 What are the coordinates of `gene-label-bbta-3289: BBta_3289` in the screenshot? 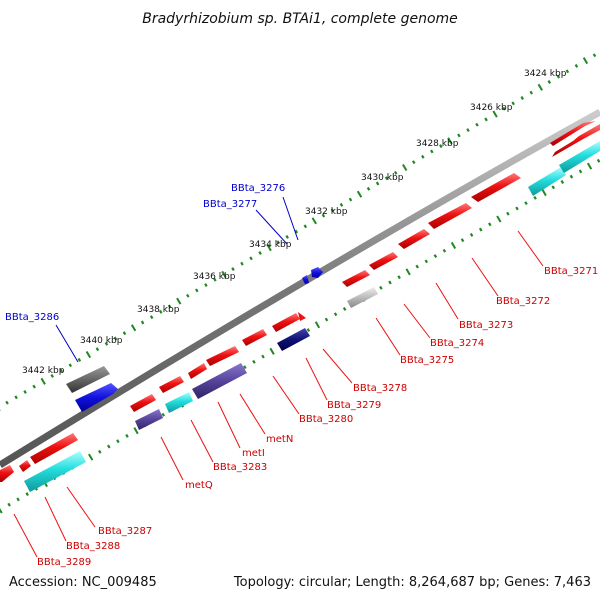 It's located at (64, 562).